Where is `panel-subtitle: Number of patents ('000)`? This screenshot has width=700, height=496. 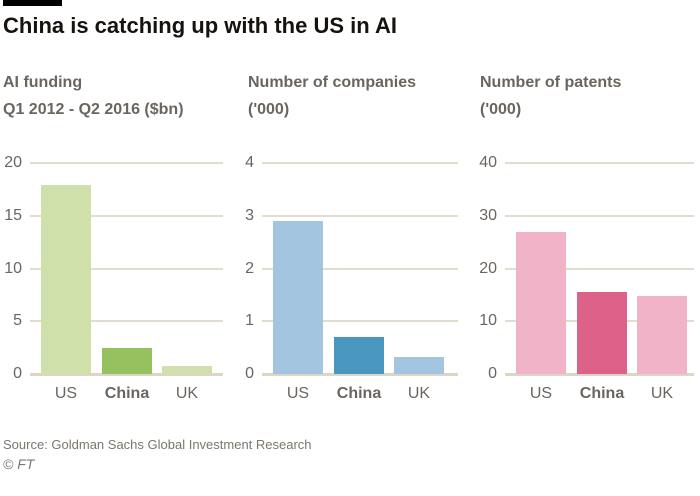 panel-subtitle: Number of patents ('000) is located at coordinates (550, 96).